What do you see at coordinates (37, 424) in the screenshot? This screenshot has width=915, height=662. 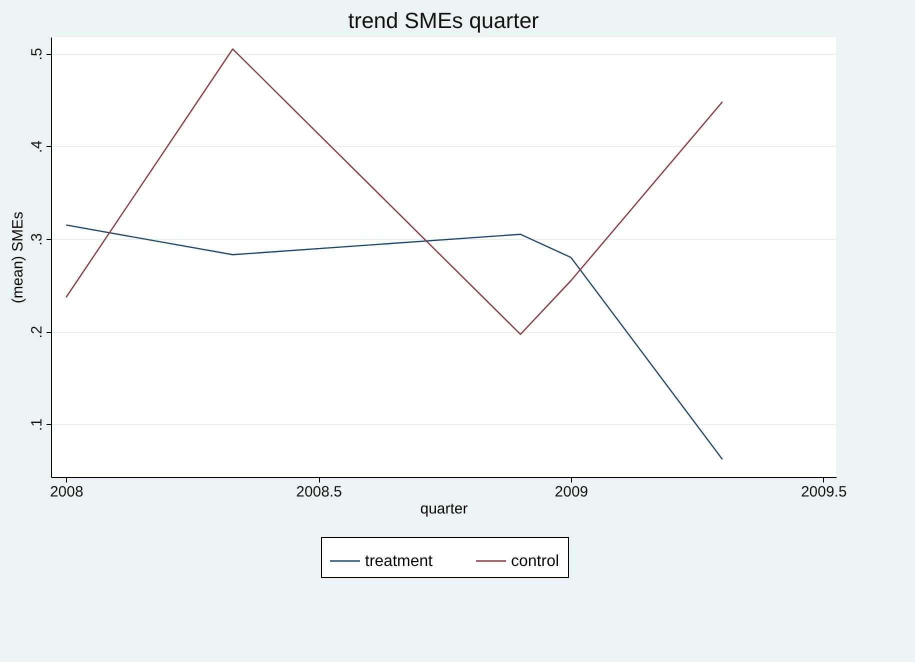 I see `y-tick-label: .1` at bounding box center [37, 424].